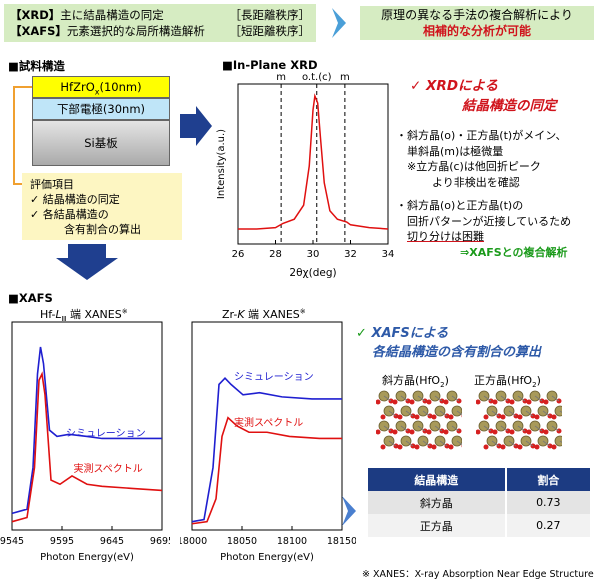  What do you see at coordinates (548, 525) in the screenshot?
I see `table-cell: 0.27` at bounding box center [548, 525].